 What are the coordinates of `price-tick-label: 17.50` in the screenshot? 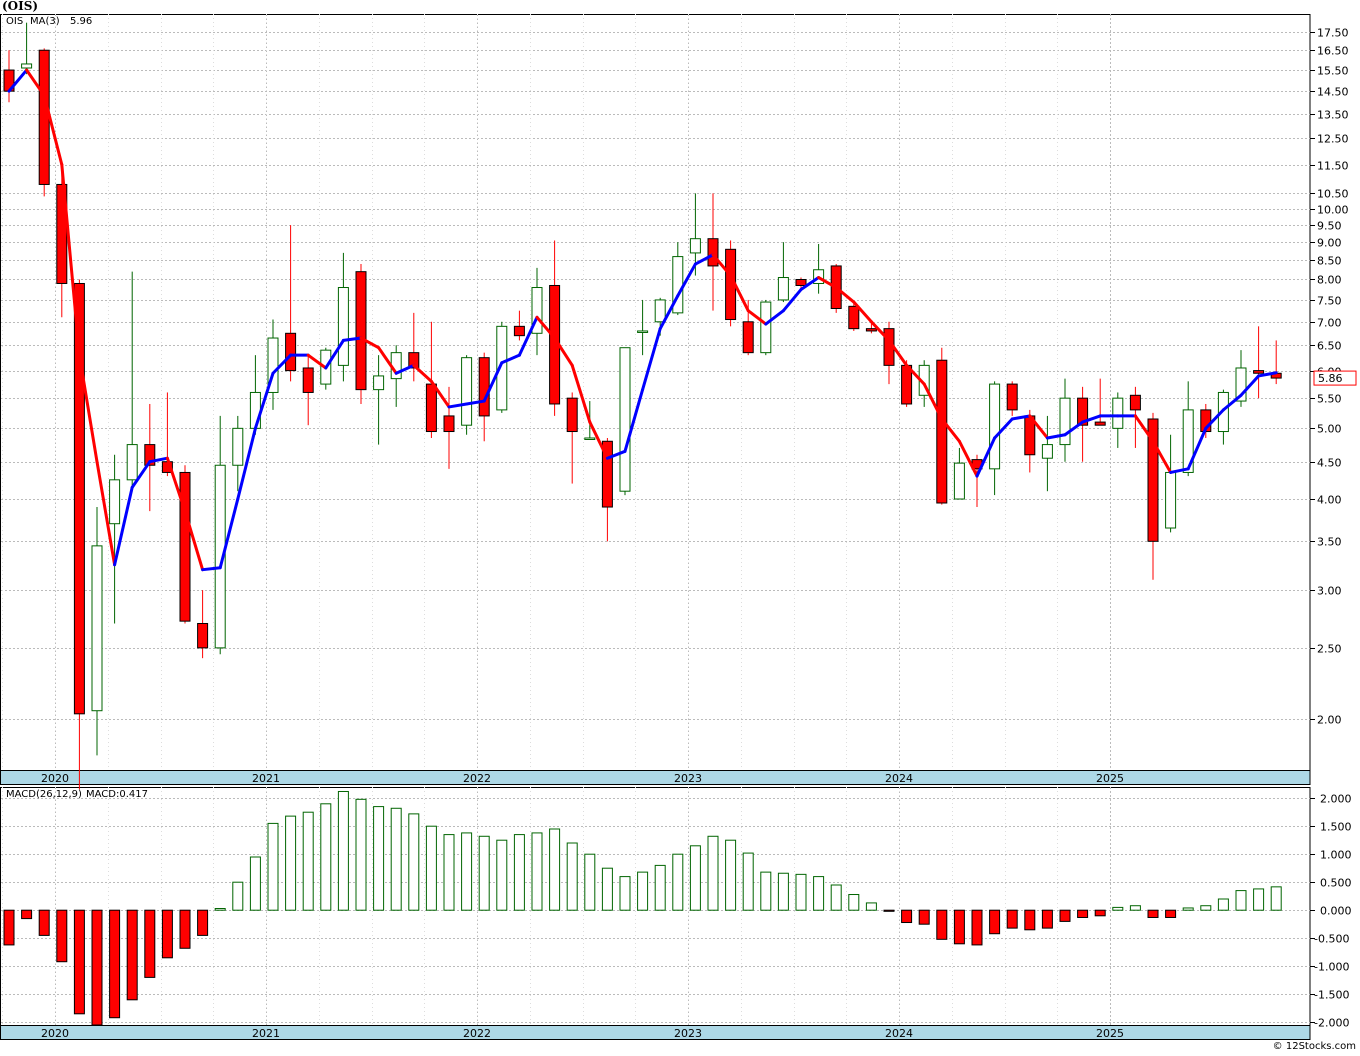 It's located at (1333, 33).